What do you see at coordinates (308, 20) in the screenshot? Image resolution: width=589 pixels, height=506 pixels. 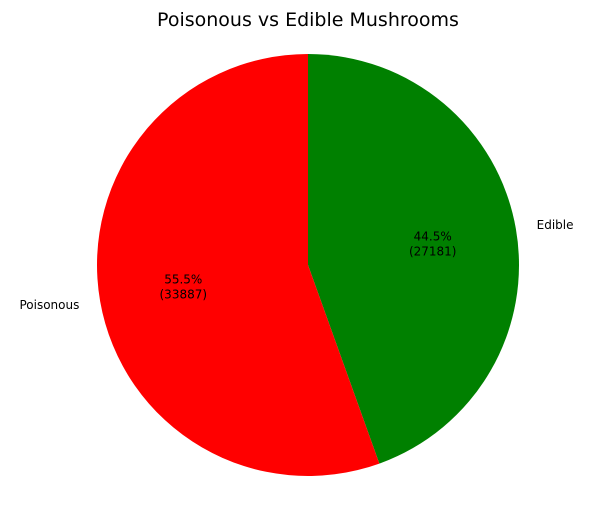 I see `chart-title: Poisonous vs Edible Mushrooms` at bounding box center [308, 20].